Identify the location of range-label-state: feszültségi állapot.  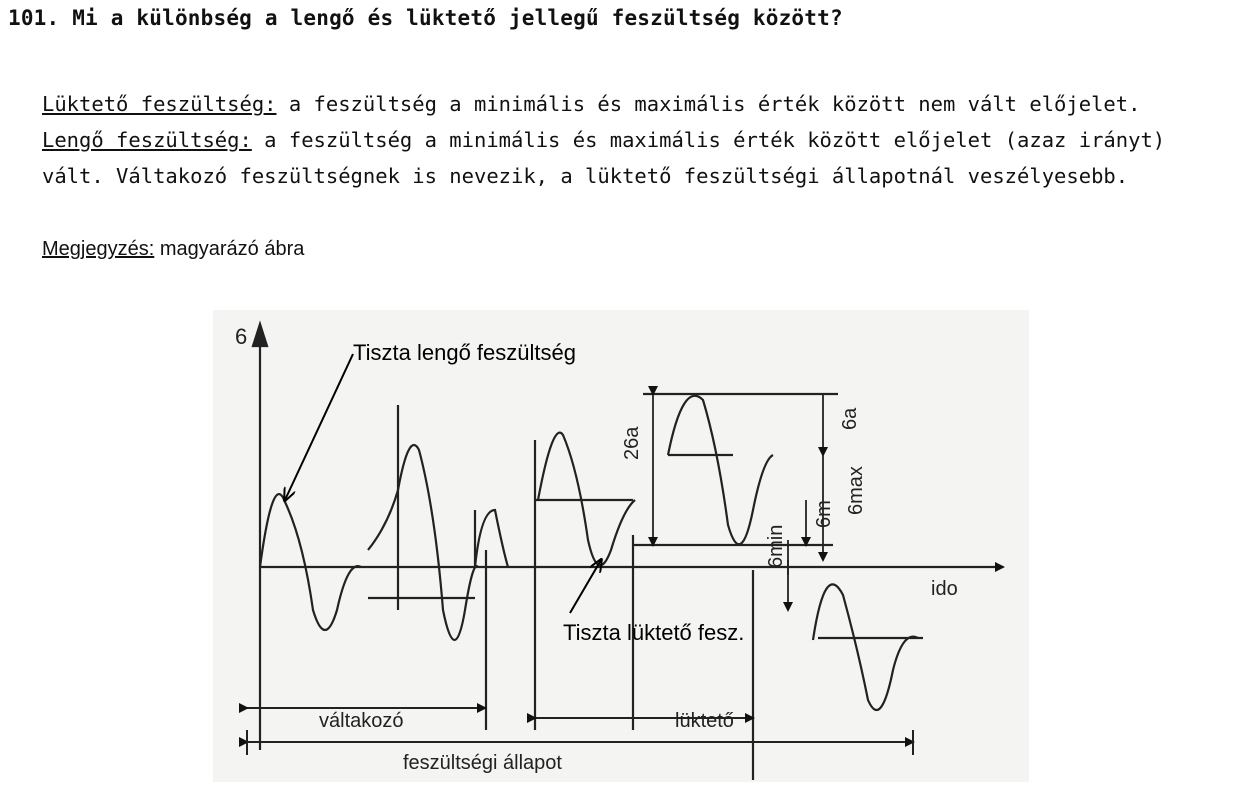
(482, 763).